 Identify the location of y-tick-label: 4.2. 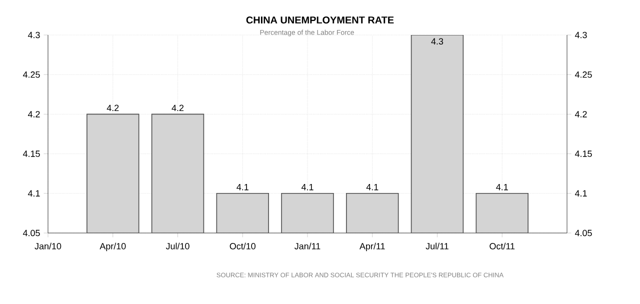
(34, 114).